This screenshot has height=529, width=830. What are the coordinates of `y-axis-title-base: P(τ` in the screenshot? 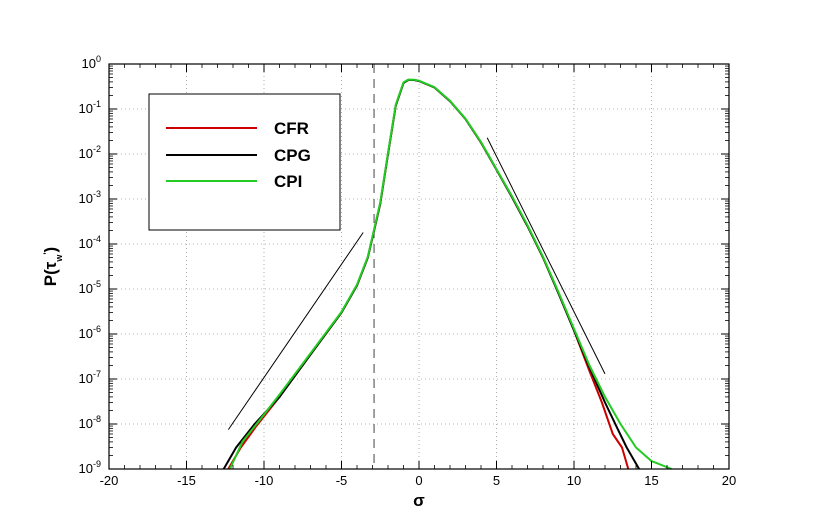 It's located at (50, 273).